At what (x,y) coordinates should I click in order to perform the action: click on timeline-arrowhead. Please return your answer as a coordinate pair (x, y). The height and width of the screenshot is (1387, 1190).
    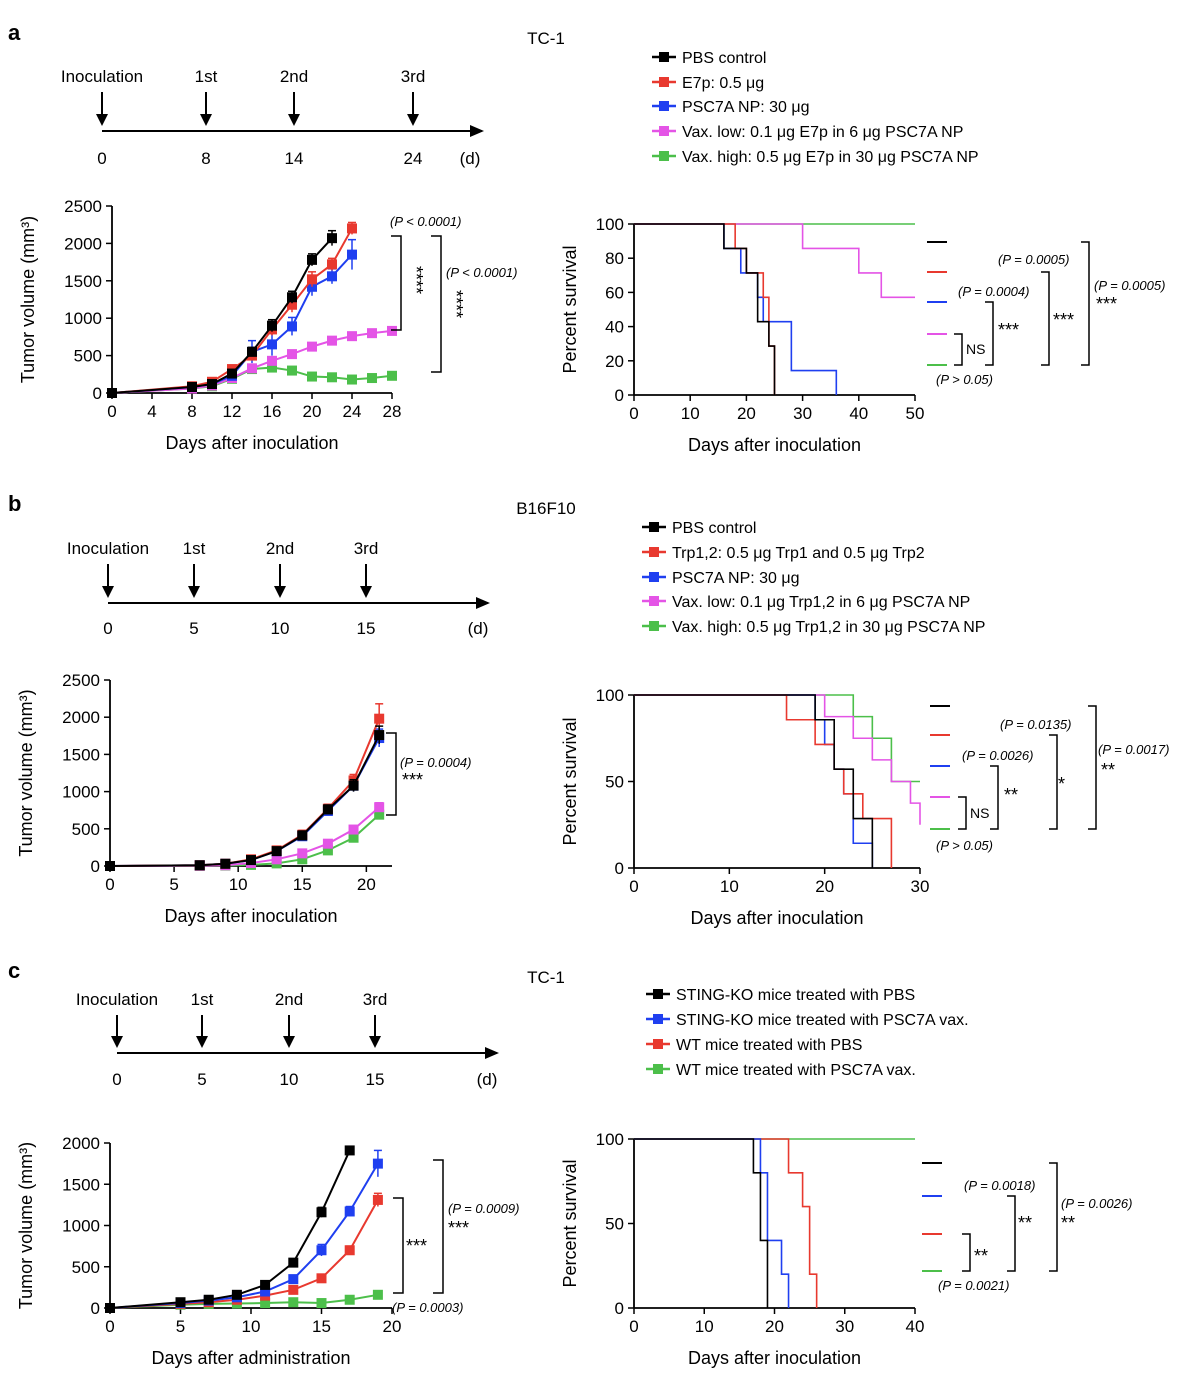
    Looking at the image, I should click on (477, 131).